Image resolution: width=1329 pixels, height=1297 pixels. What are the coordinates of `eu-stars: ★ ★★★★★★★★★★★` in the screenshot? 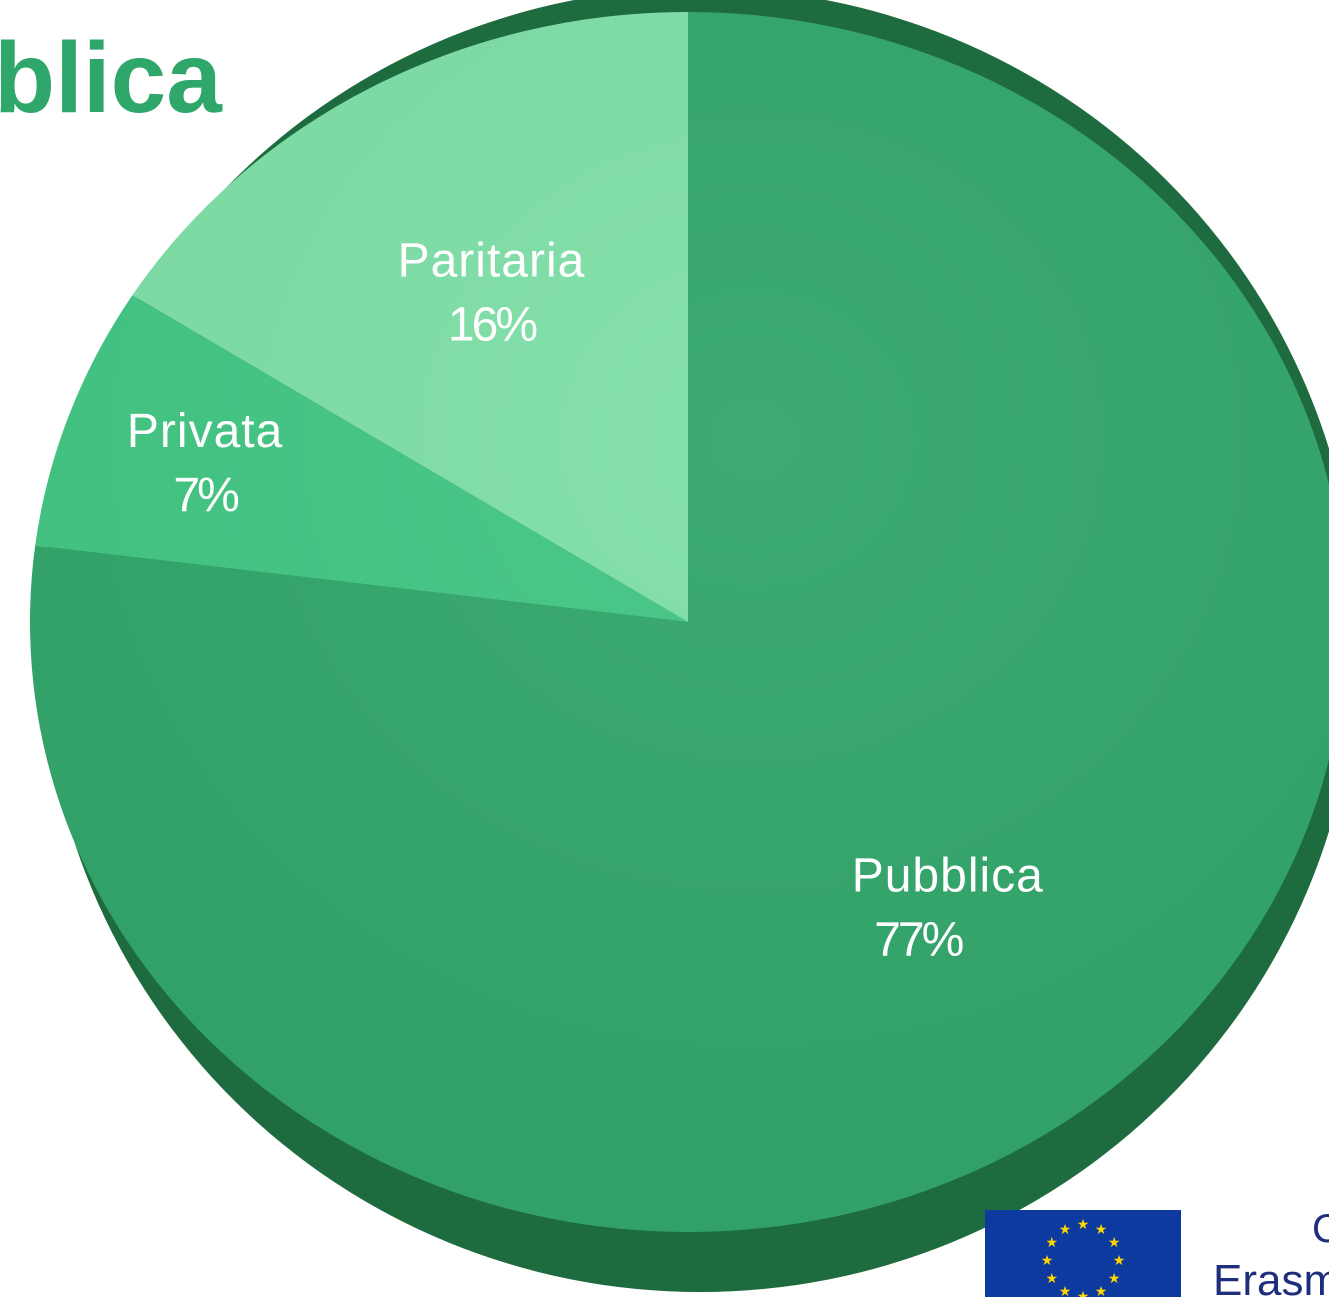 It's located at (1083, 1257).